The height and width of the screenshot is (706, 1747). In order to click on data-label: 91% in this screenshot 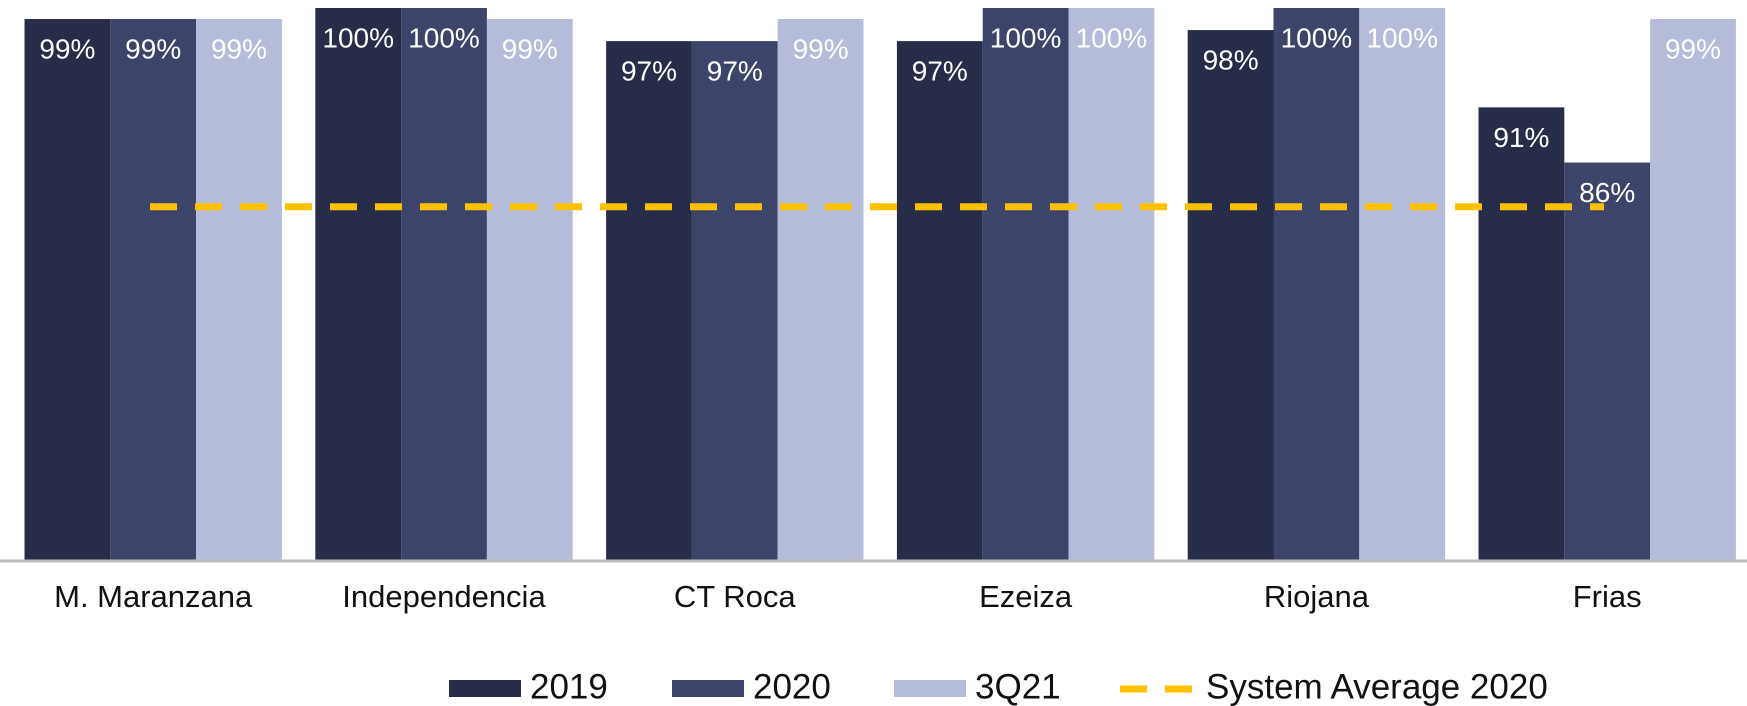, I will do `click(1521, 137)`.